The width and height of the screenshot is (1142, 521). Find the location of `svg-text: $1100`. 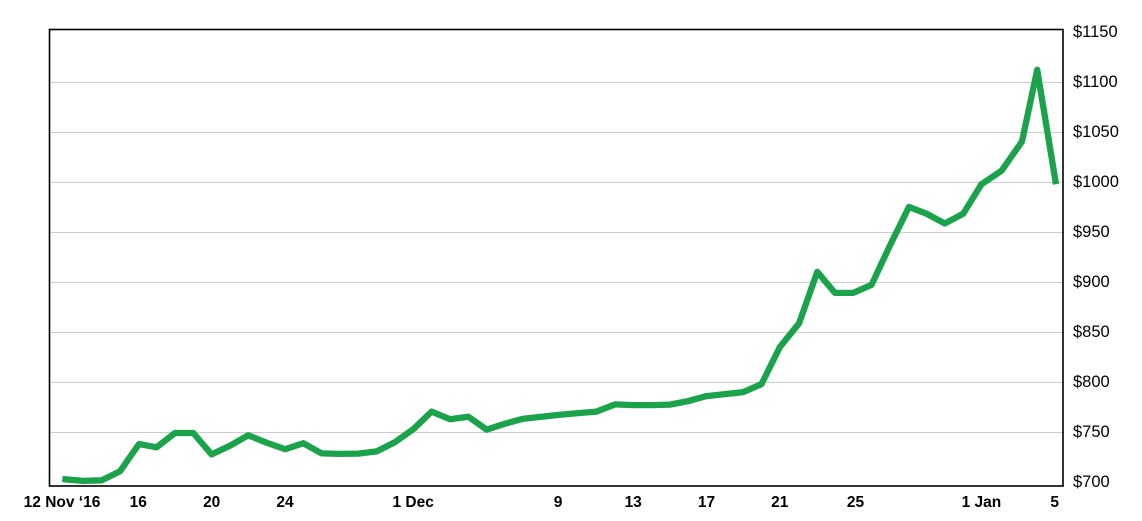

svg-text: $1100 is located at coordinates (1095, 82).